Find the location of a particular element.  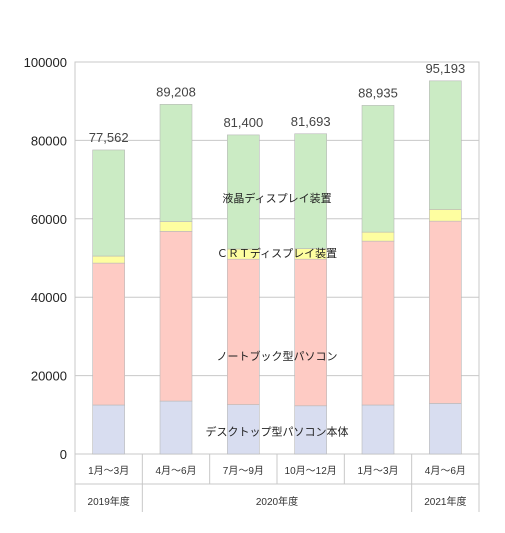

y-tick-label: 100000 is located at coordinates (45, 62).